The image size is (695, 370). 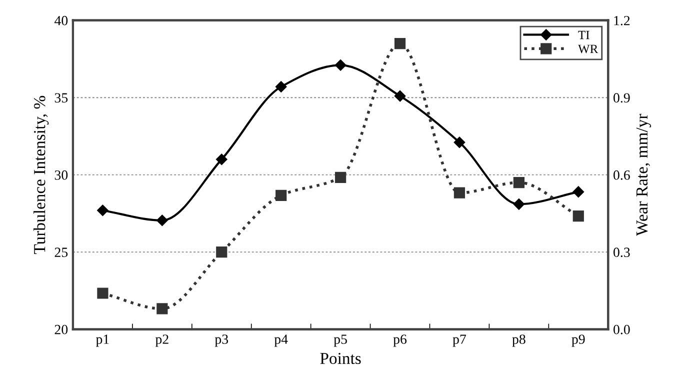 What do you see at coordinates (584, 35) in the screenshot?
I see `legend-label: TI` at bounding box center [584, 35].